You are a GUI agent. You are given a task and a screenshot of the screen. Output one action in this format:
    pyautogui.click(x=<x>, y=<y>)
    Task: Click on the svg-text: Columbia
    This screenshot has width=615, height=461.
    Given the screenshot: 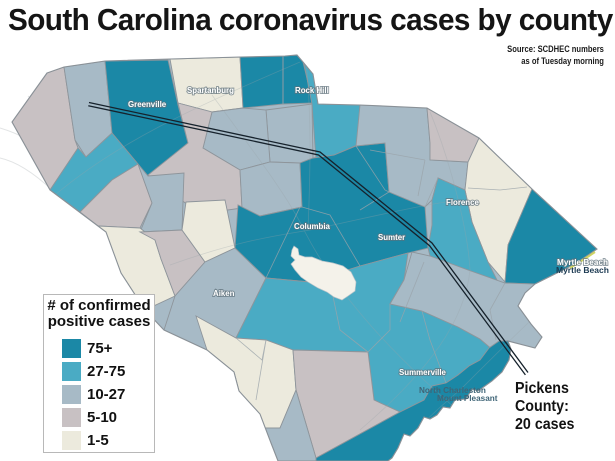 What is the action you would take?
    pyautogui.click(x=312, y=226)
    